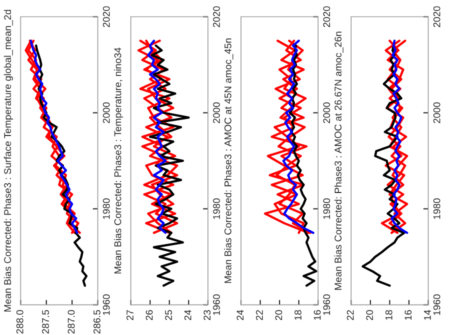 This screenshot has width=459, height=335. What do you see at coordinates (20, 322) in the screenshot?
I see `x-tick-label: 288.0` at bounding box center [20, 322].